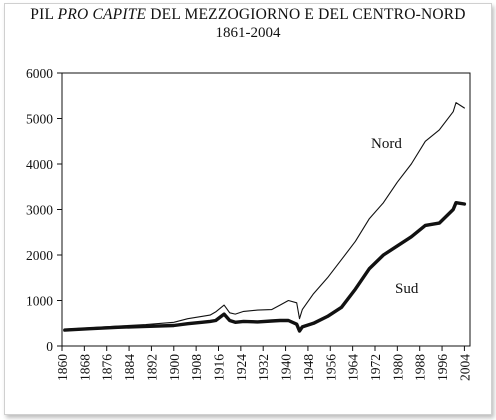  Describe the element at coordinates (39, 164) in the screenshot. I see `y-tick-label: 4000` at that location.